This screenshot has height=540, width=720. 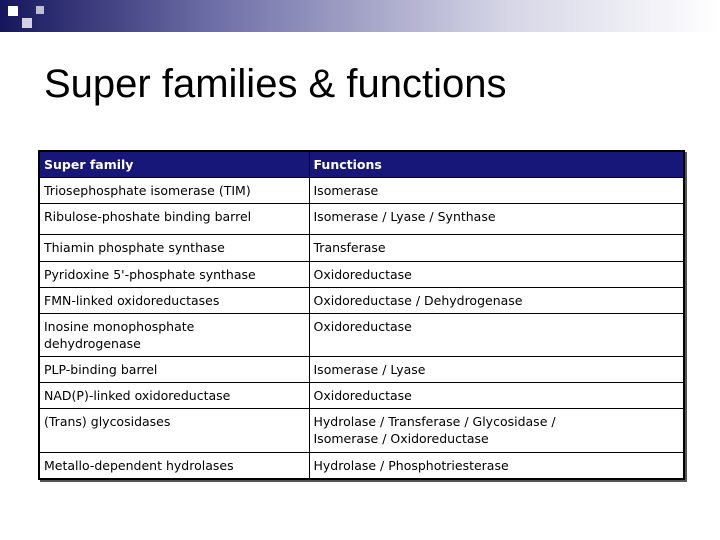 What do you see at coordinates (496, 164) in the screenshot?
I see `column-header: Functions` at bounding box center [496, 164].